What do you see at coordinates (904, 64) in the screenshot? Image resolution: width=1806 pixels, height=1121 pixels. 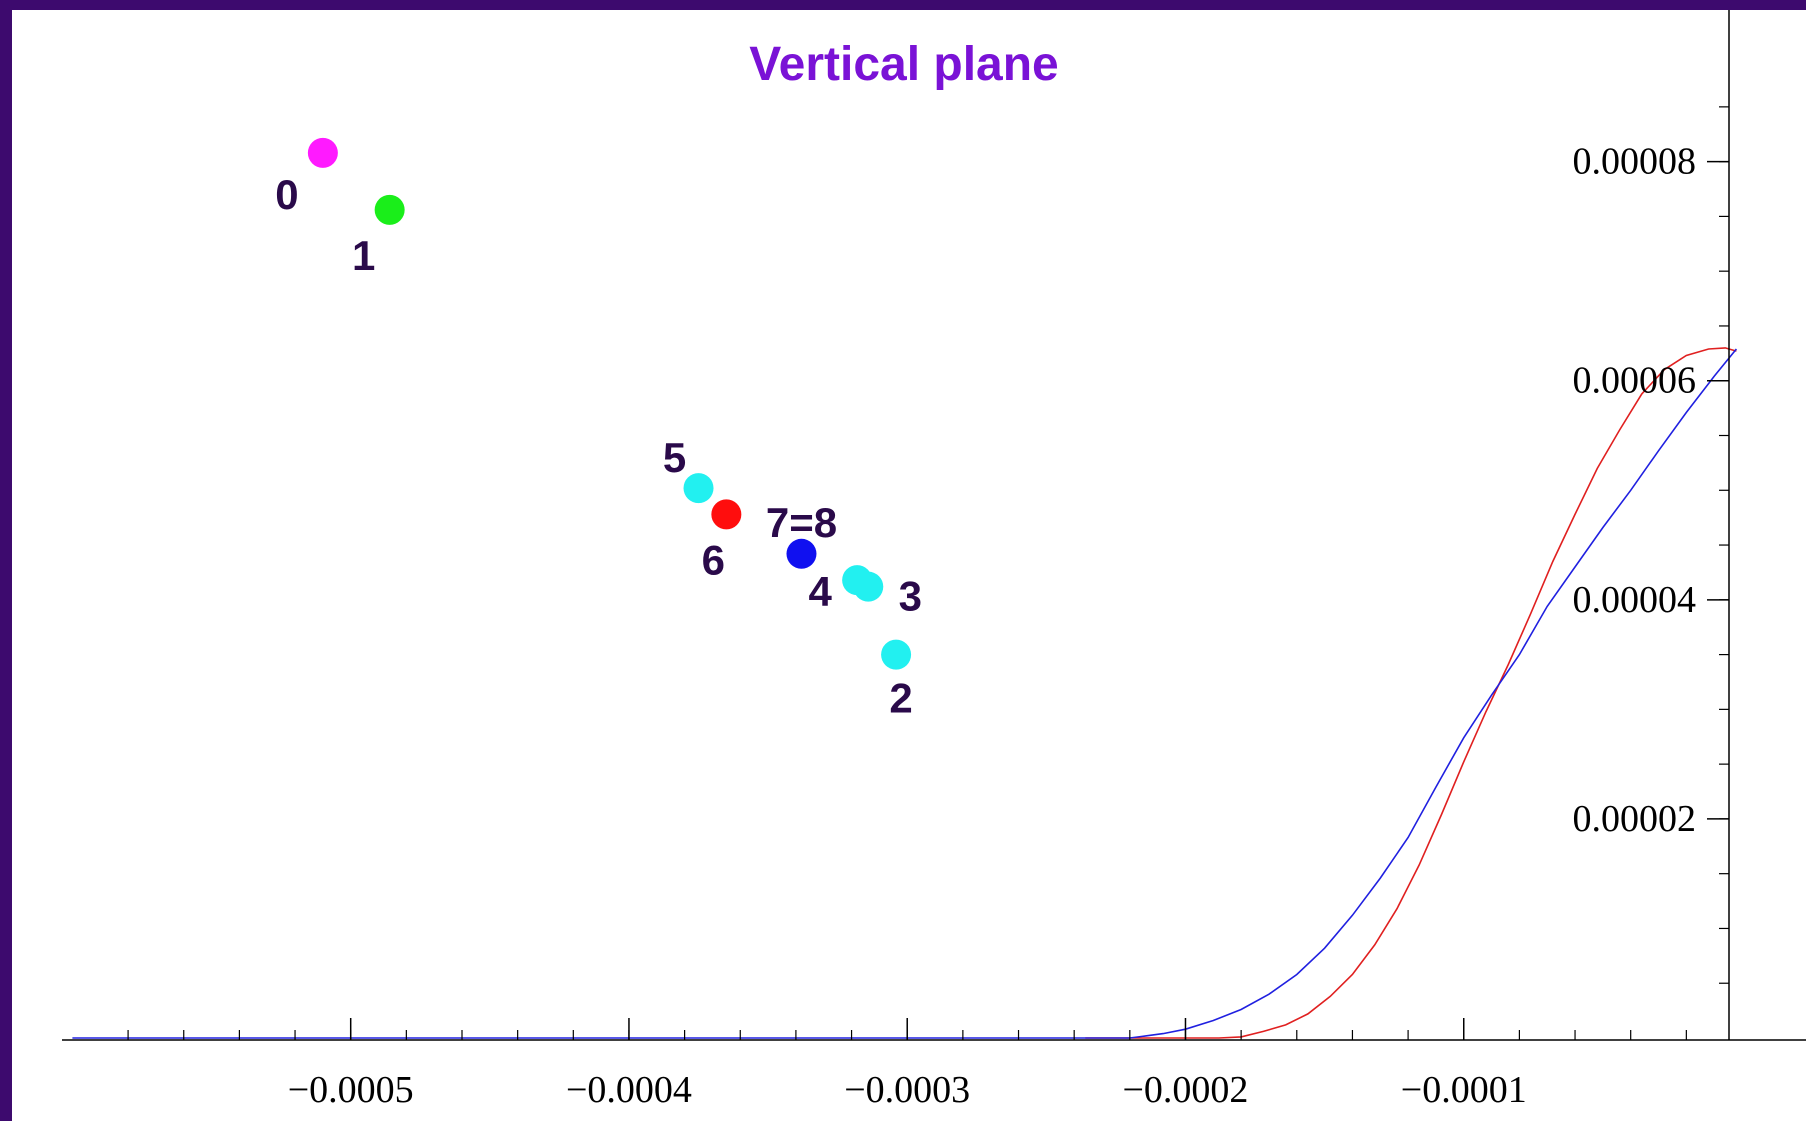 I see `chart-title: Vertical plane` at bounding box center [904, 64].